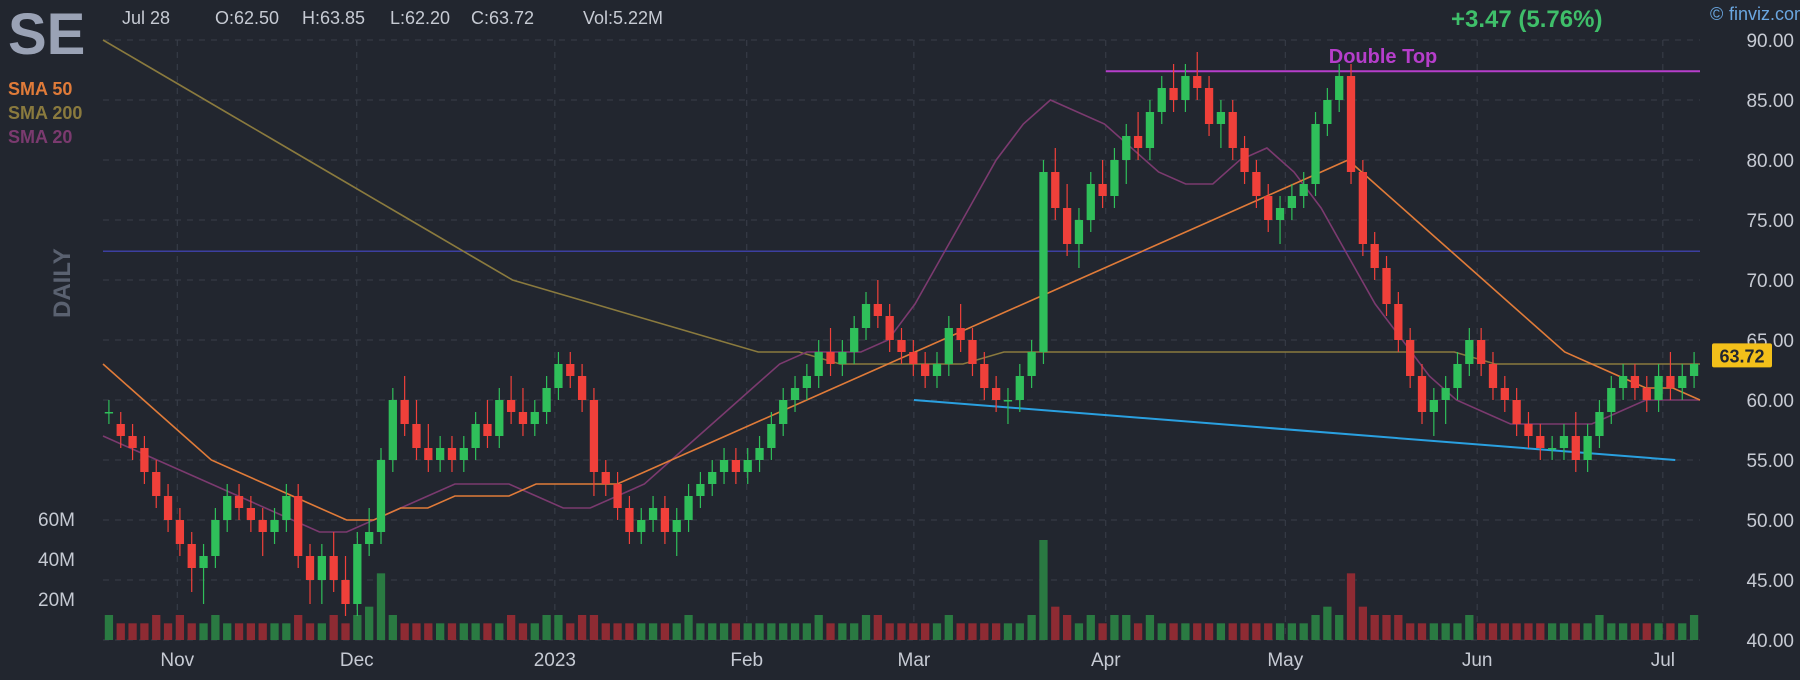  I want to click on price-change: +3.47 (5.76%), so click(1526, 19).